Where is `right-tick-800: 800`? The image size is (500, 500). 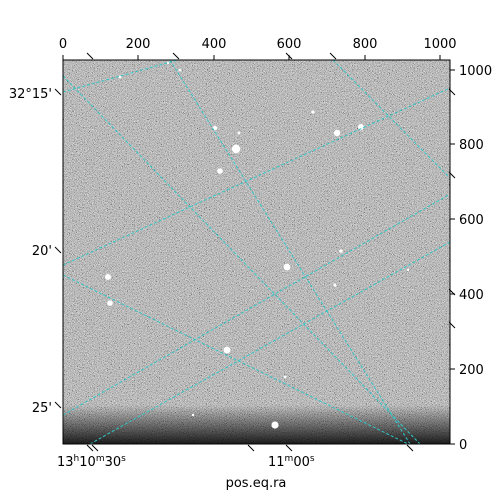
right-tick-800: 800 is located at coordinates (471, 145).